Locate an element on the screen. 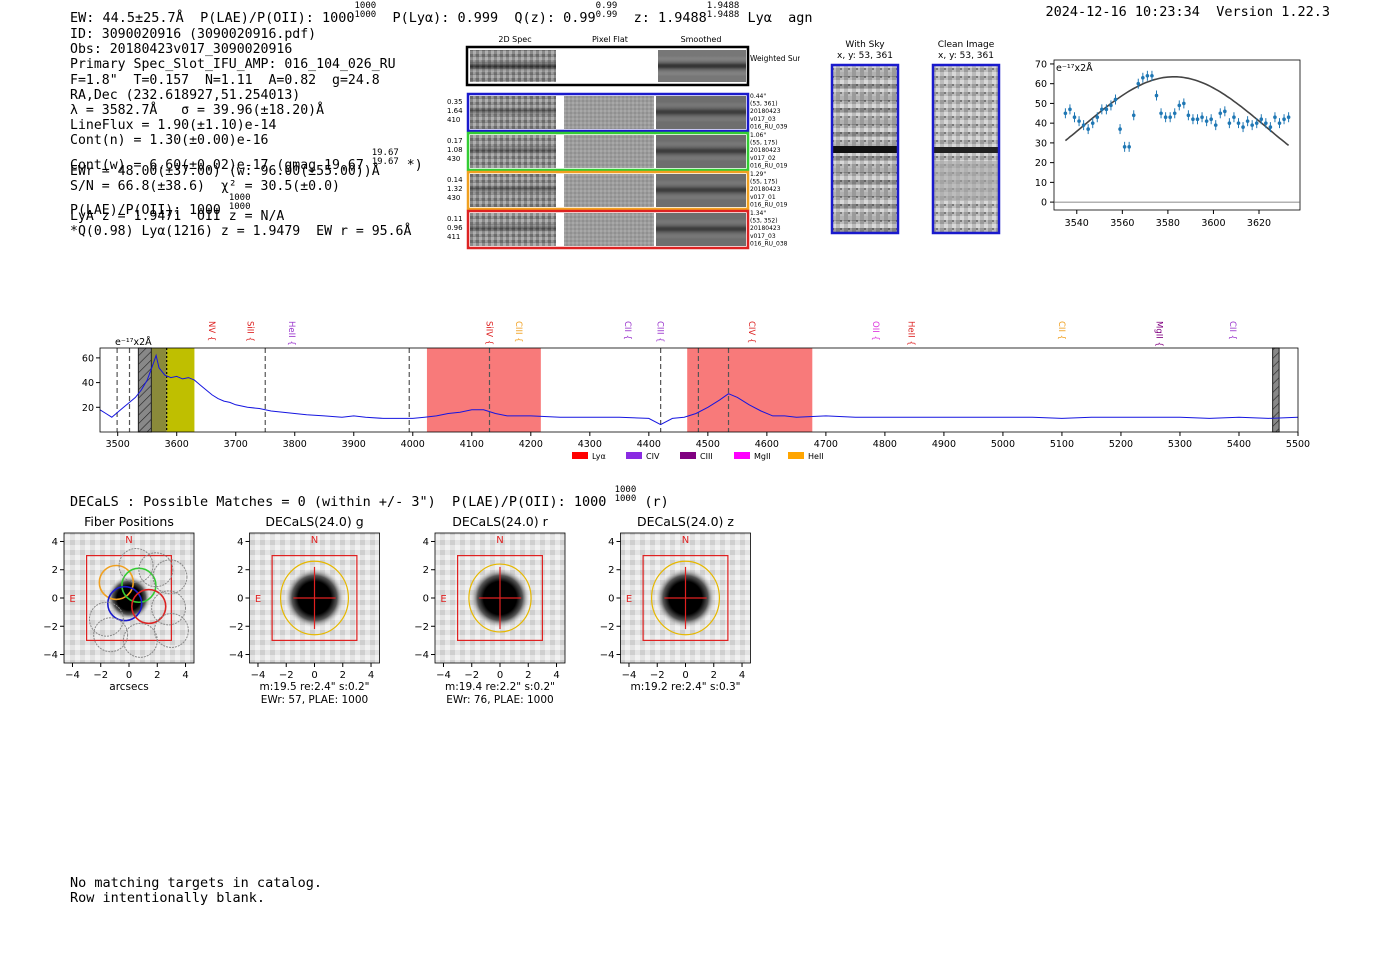  decals-caption1: m:19.4 re:2.2" s:0.2" is located at coordinates (500, 687).